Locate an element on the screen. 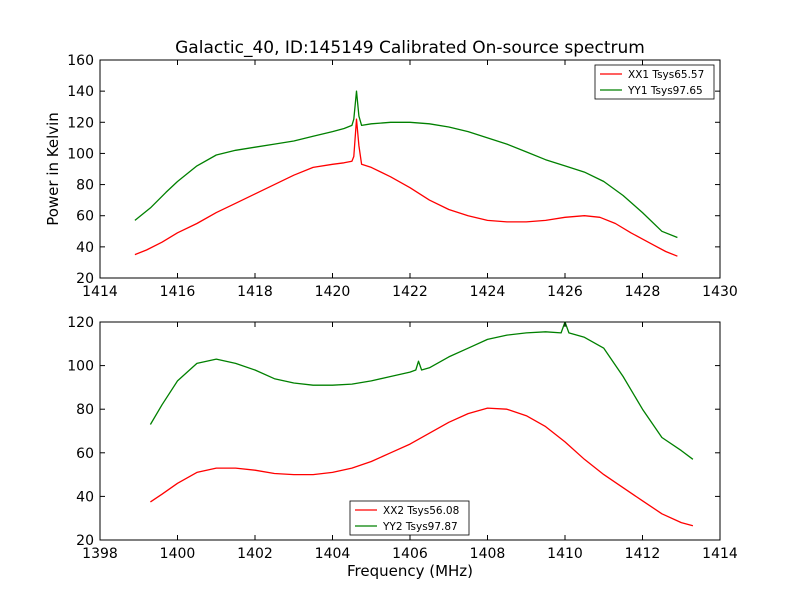  x-tick-label: 1410 is located at coordinates (565, 554).